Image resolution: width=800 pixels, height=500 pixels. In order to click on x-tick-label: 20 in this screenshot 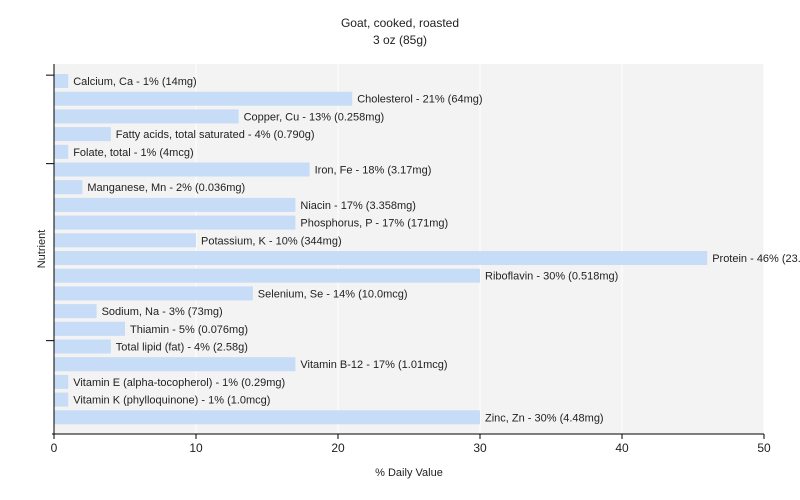, I will do `click(338, 448)`.